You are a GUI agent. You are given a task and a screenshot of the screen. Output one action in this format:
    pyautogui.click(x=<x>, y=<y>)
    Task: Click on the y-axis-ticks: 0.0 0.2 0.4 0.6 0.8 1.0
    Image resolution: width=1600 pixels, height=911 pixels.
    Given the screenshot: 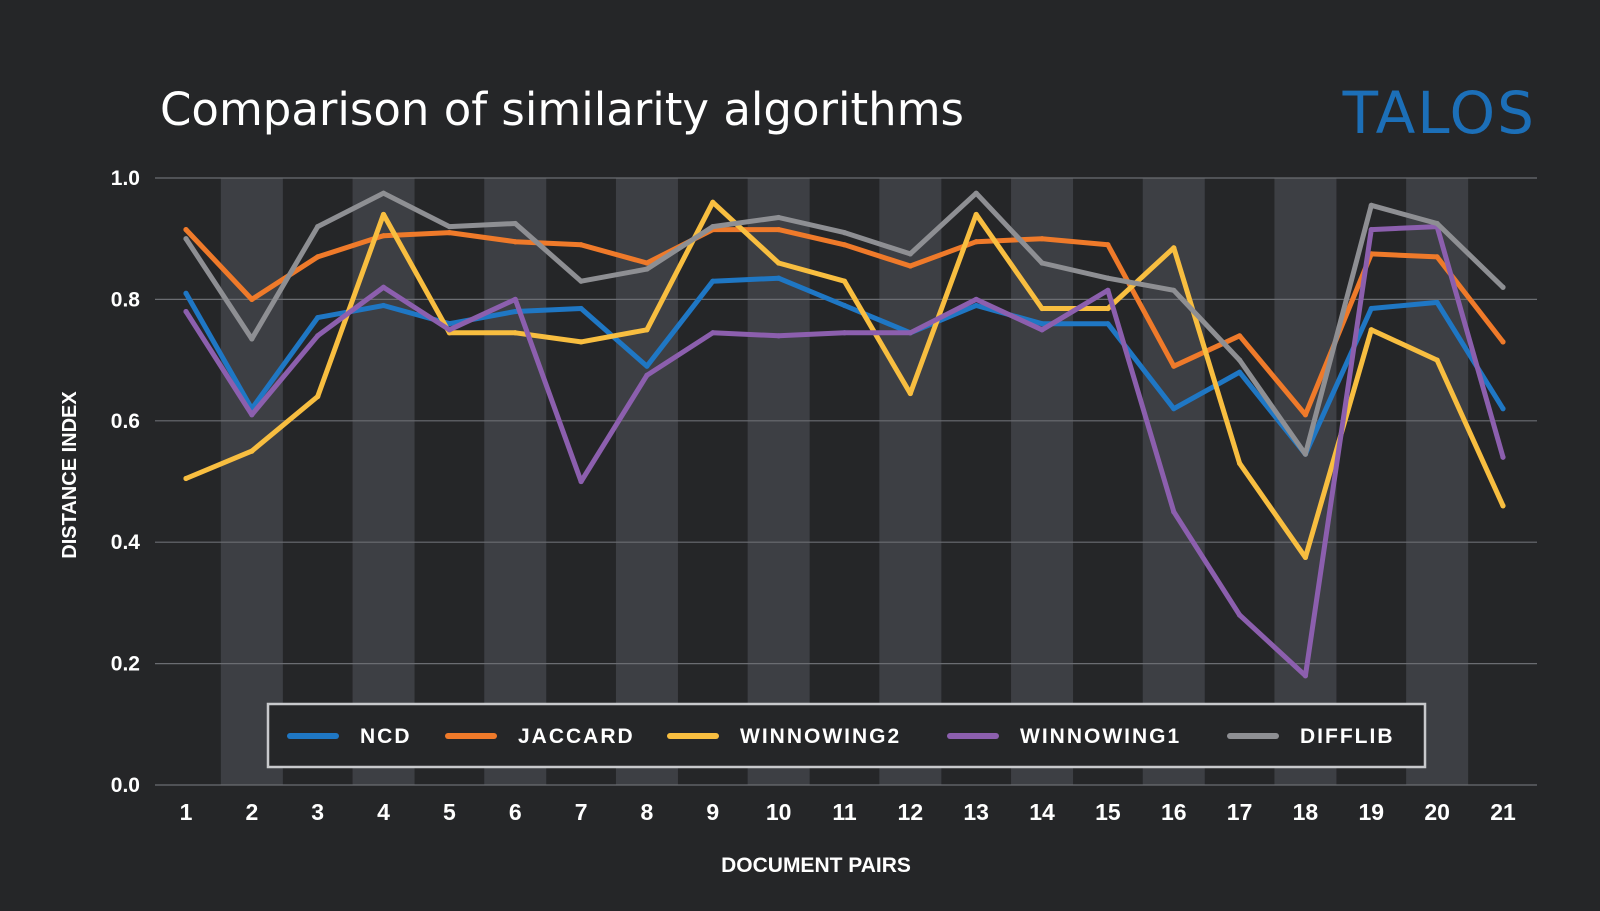 What is the action you would take?
    pyautogui.click(x=126, y=482)
    